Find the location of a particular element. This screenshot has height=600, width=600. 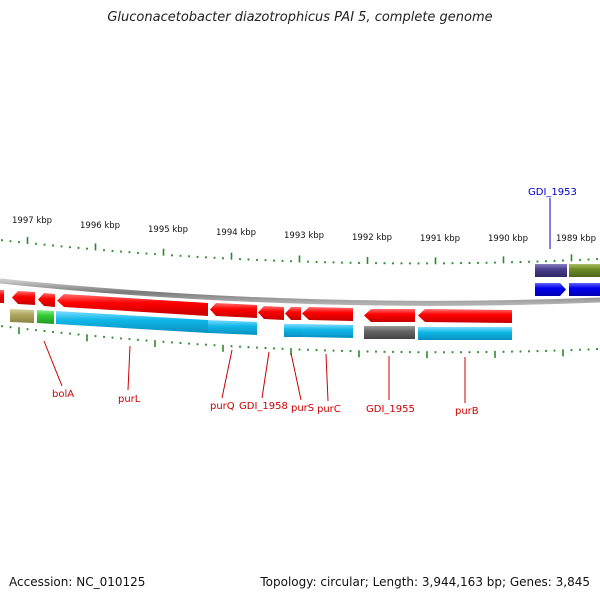

ruler-label: 1989 kbp is located at coordinates (576, 239).